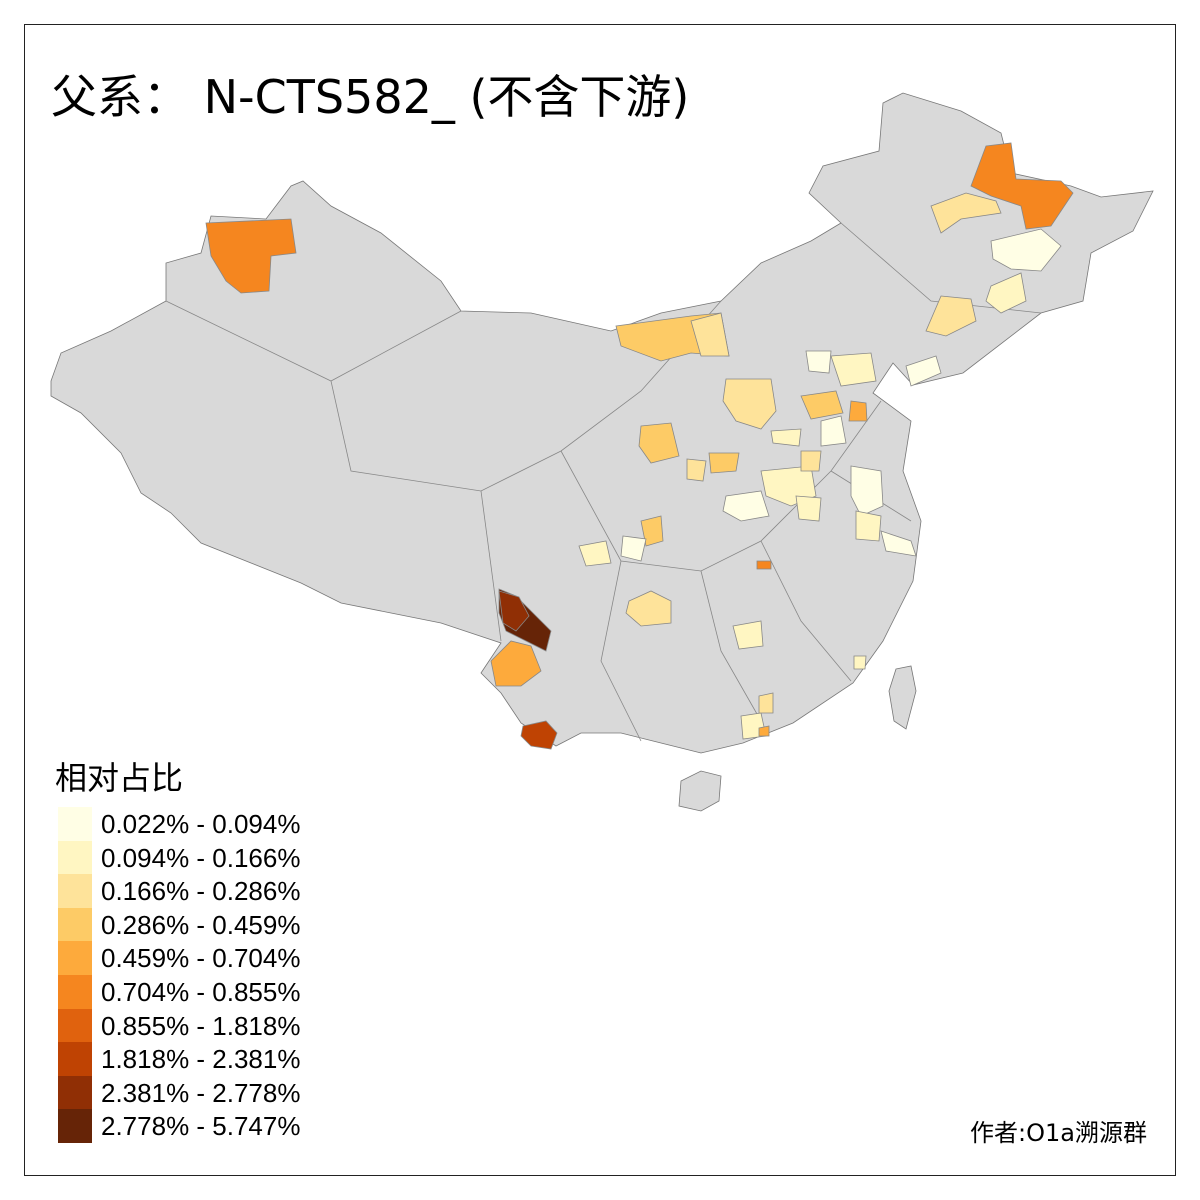 Image resolution: width=1200 pixels, height=1200 pixels. I want to click on legend-item: 0.022% - 0.094%, so click(218, 824).